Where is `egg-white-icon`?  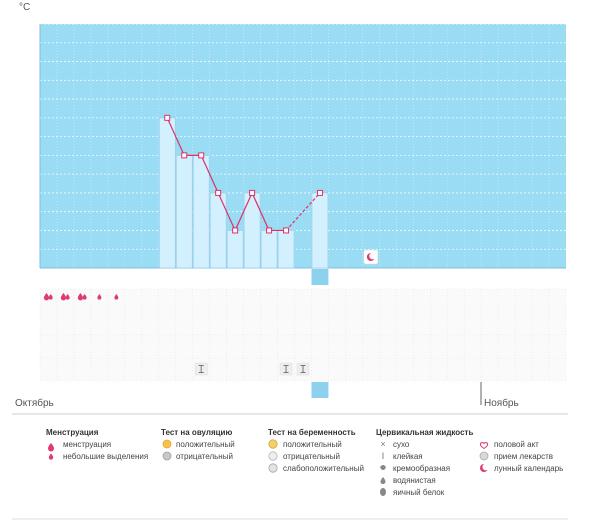
egg-white-icon is located at coordinates (383, 492).